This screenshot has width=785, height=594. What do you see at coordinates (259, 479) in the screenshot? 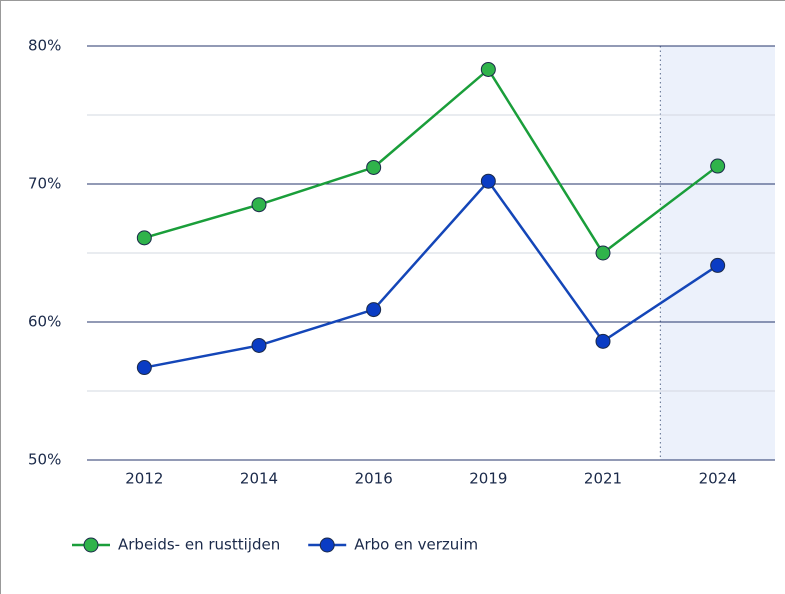
I see `x-tick-label: 2014` at bounding box center [259, 479].